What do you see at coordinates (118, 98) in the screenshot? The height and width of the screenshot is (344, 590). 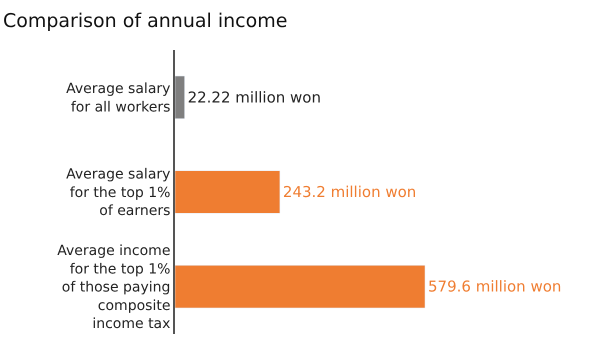 I see `y-tick-label: Average salary for all workers` at bounding box center [118, 98].